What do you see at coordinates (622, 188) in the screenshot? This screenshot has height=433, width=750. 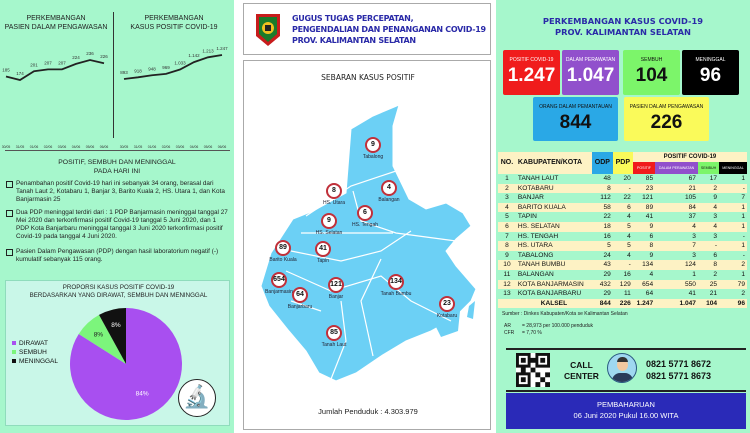 I see `table-row: 2 KOTABARU 8 - 23 21 2 -` at bounding box center [622, 188].